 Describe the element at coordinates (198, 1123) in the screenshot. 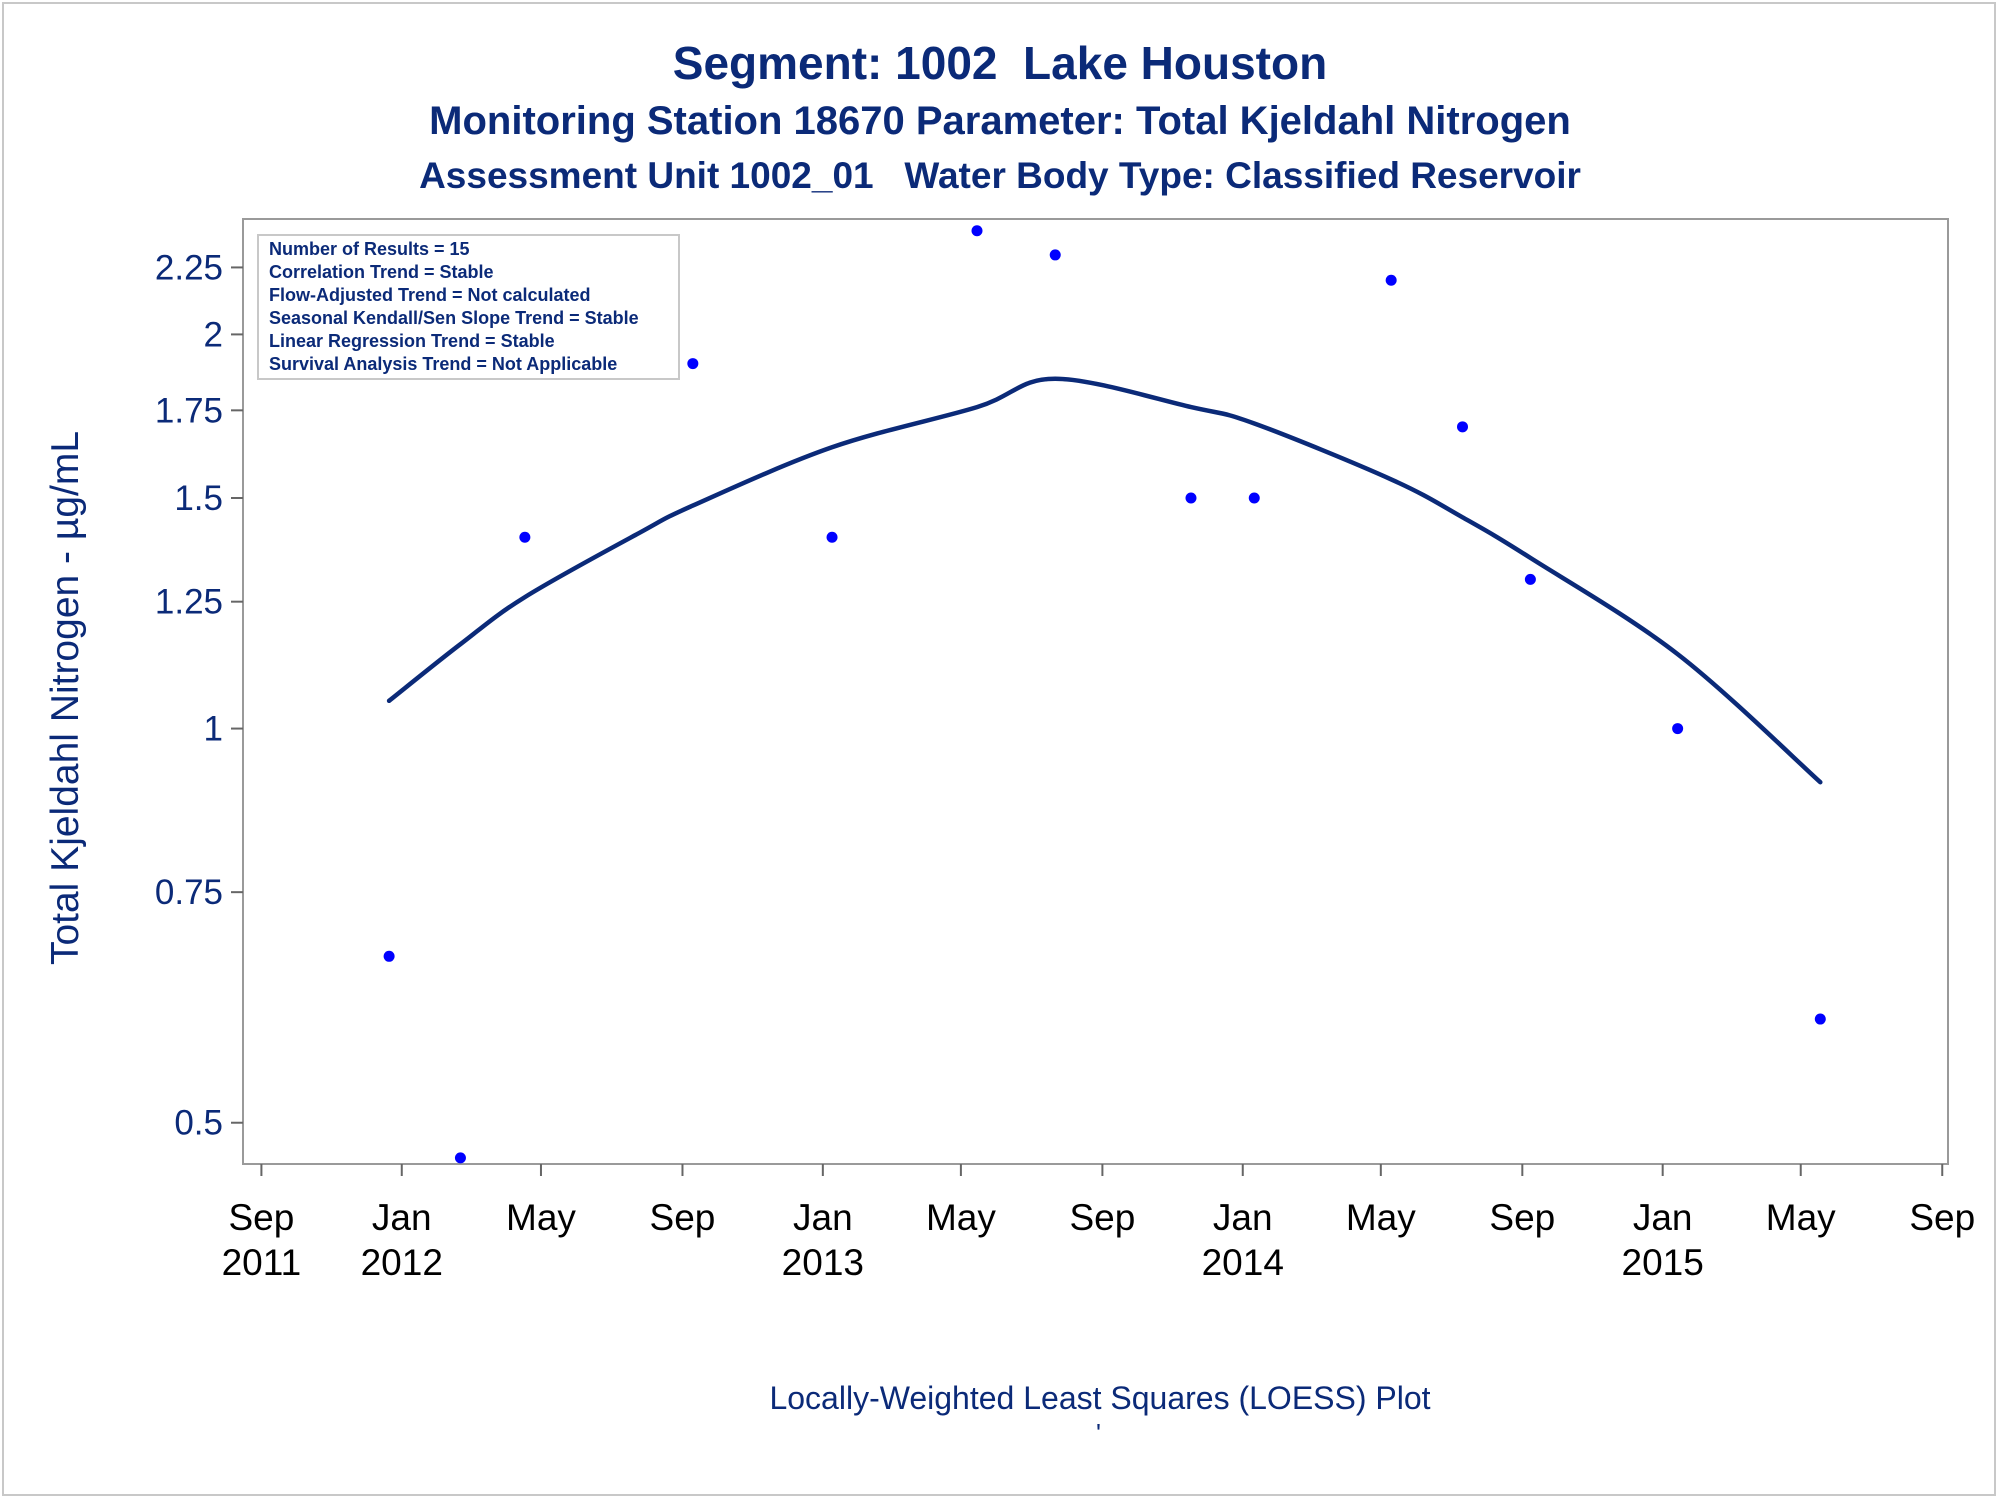

I see `y-tick-label: 0.5` at that location.